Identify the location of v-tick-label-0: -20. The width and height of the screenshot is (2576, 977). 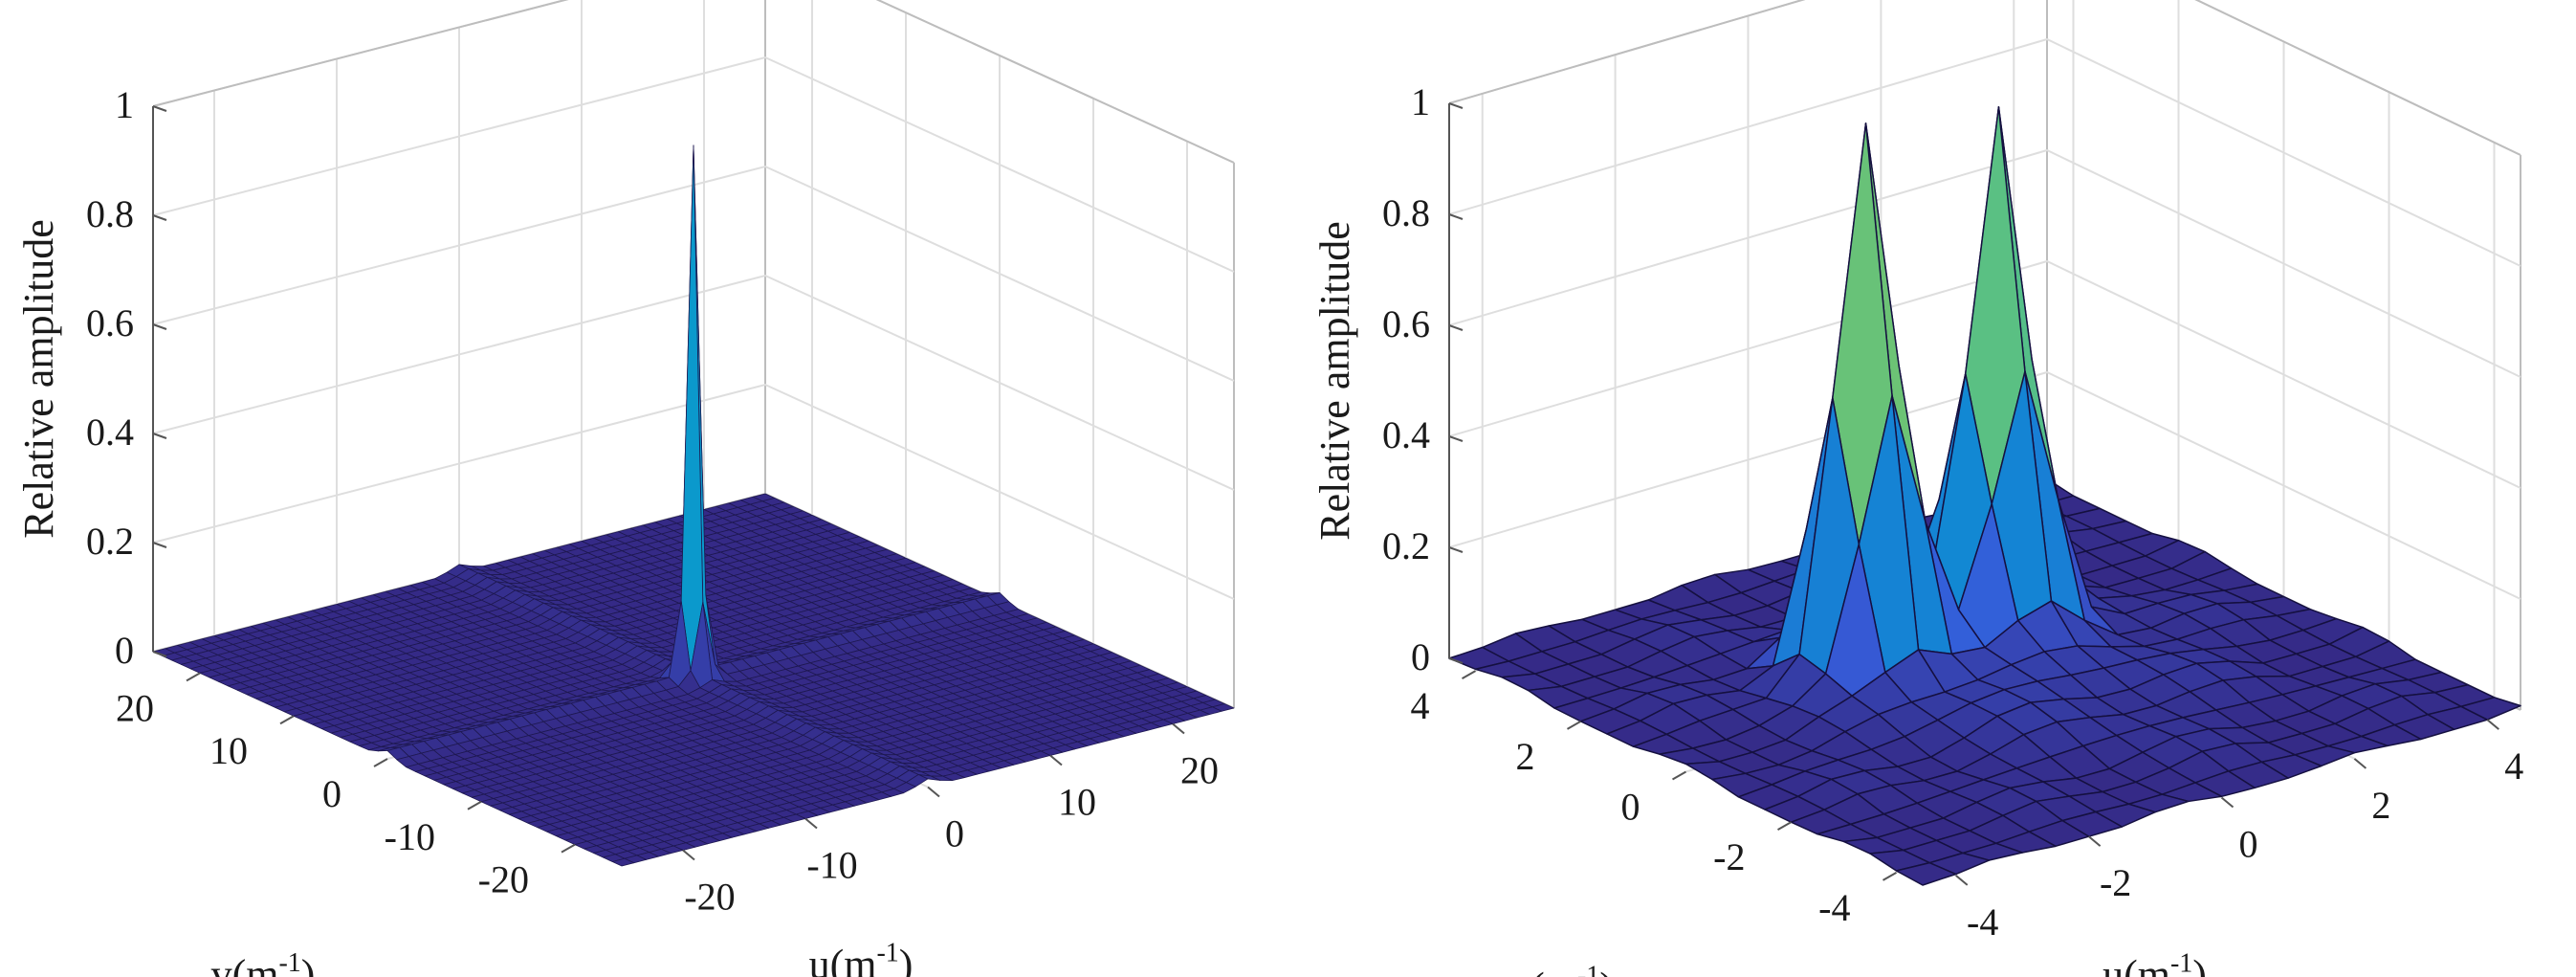
(504, 879).